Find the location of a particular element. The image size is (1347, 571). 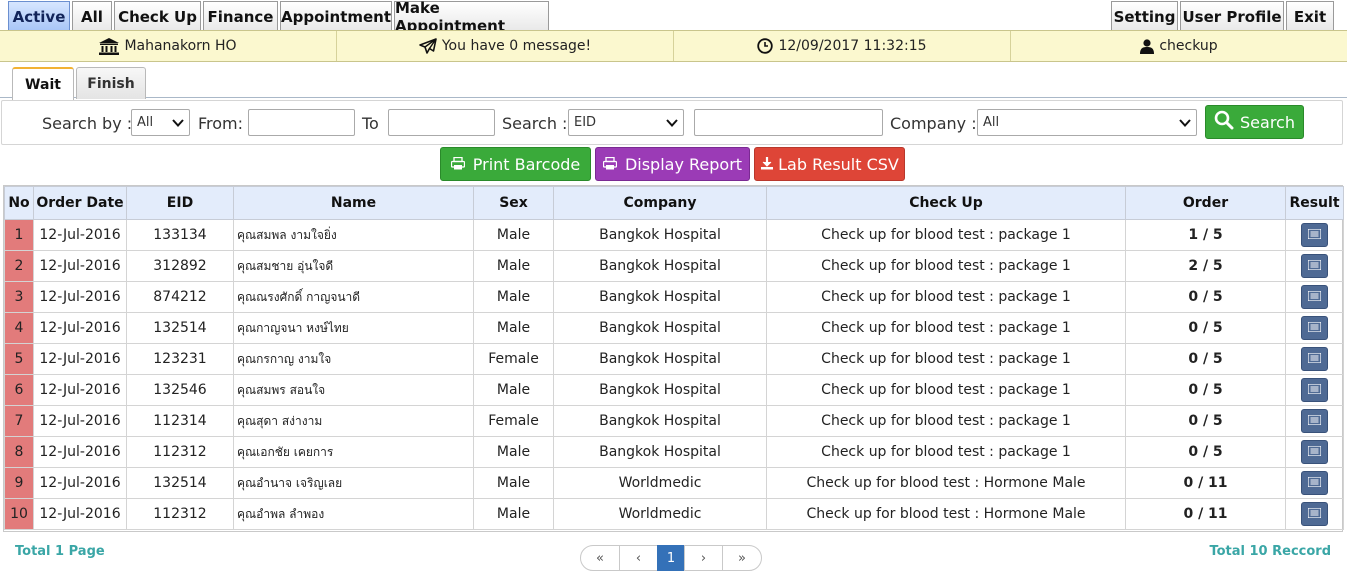

lab-result-csv-button: Lab Result CSV is located at coordinates (829, 164).